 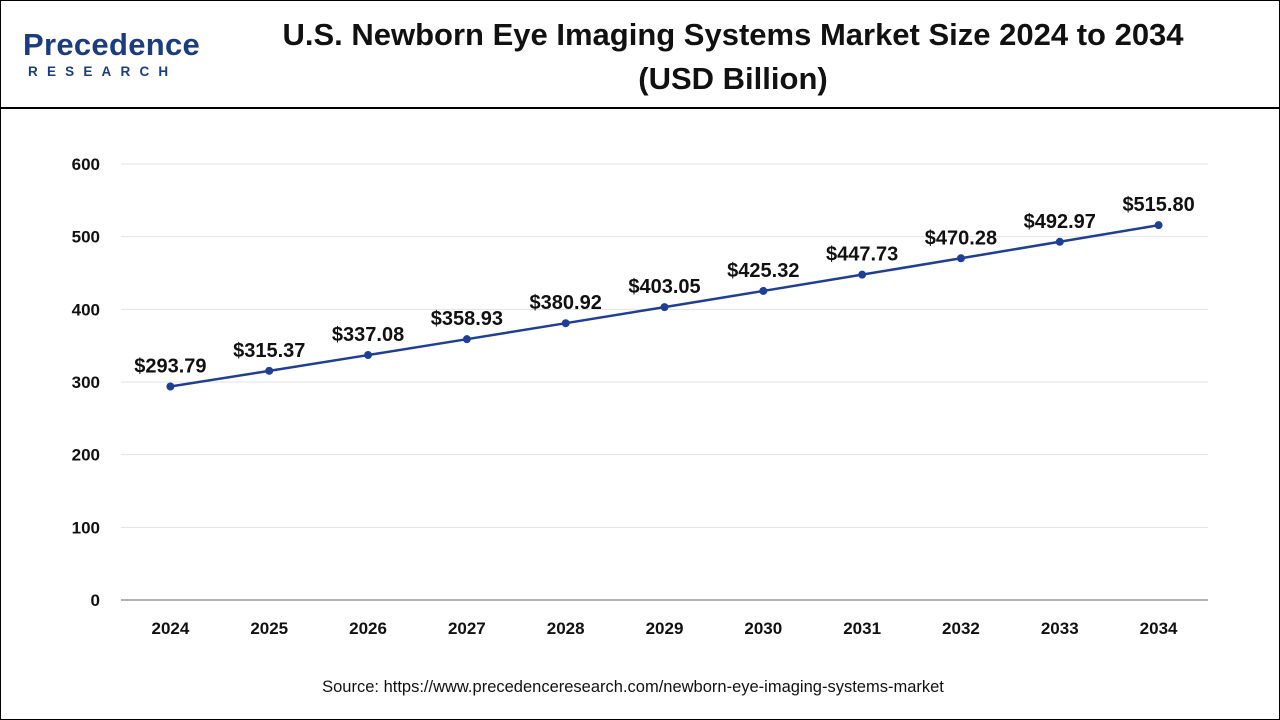 I want to click on brand-logo: Precedence RESEARCH, so click(x=123, y=55).